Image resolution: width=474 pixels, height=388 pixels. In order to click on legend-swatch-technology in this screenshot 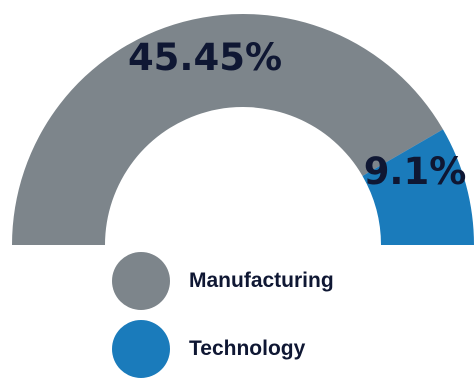, I will do `click(141, 349)`.